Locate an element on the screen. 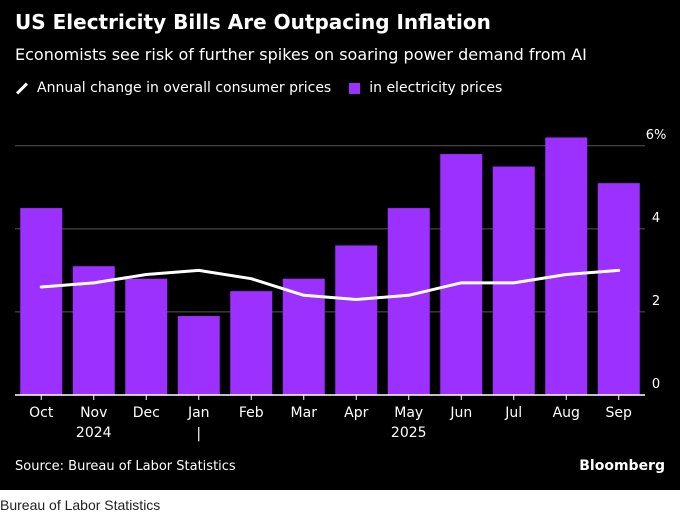 The height and width of the screenshot is (517, 680). year-label: 2024 is located at coordinates (94, 433).